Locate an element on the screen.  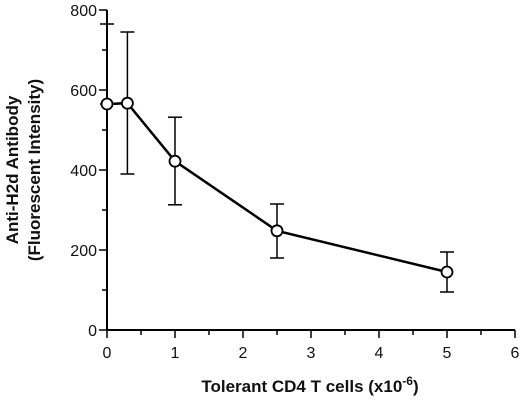
x-axis-title-exponent: -6 is located at coordinates (407, 381).